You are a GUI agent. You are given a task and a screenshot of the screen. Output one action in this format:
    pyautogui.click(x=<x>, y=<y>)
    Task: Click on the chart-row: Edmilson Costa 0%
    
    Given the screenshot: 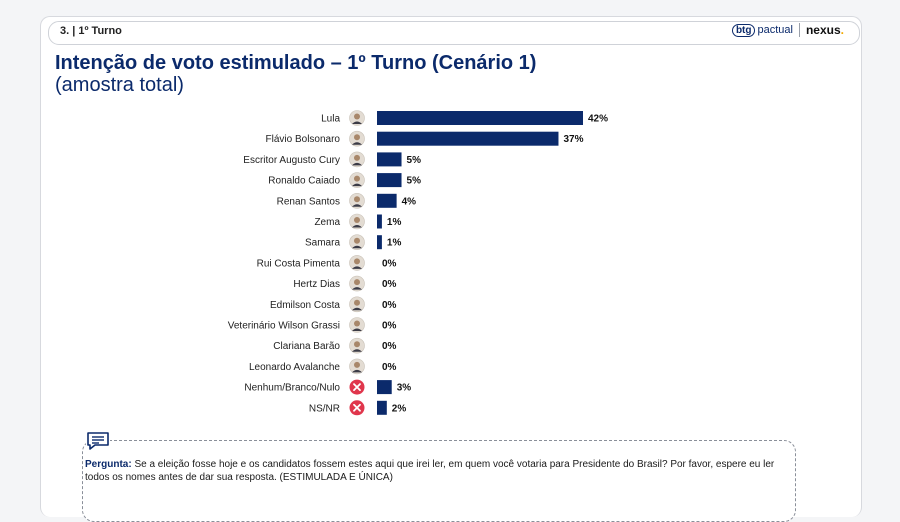 What is the action you would take?
    pyautogui.click(x=333, y=304)
    